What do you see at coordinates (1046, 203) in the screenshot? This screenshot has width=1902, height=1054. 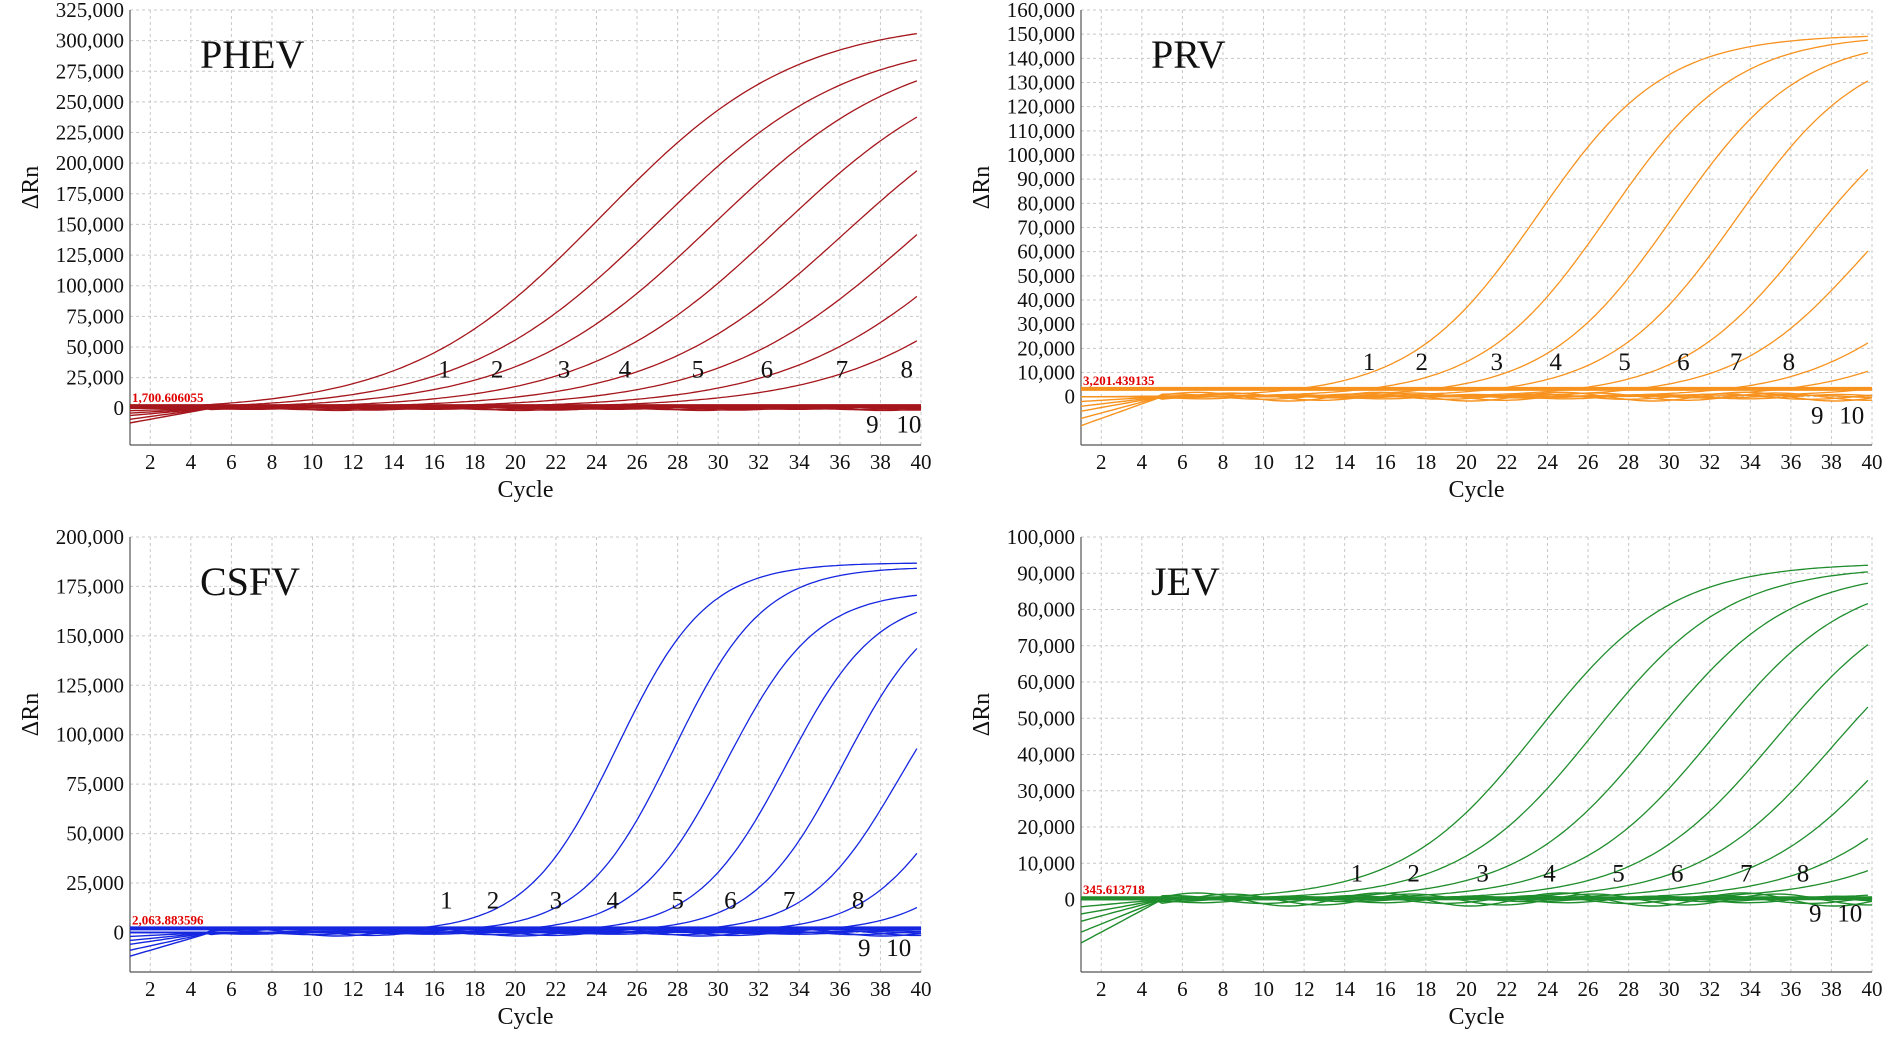 I see `y-tick-label-80000: 80,000` at bounding box center [1046, 203].